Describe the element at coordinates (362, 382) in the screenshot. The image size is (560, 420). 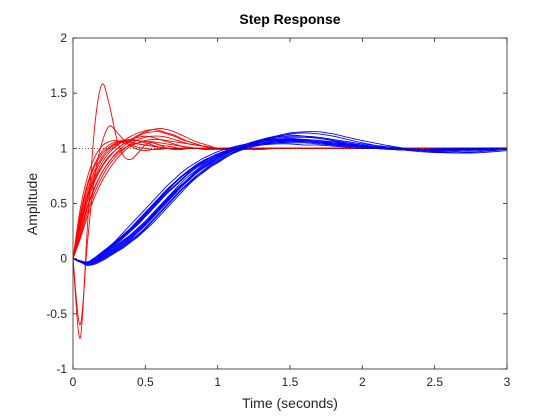
I see `x-tick-label: 2` at that location.